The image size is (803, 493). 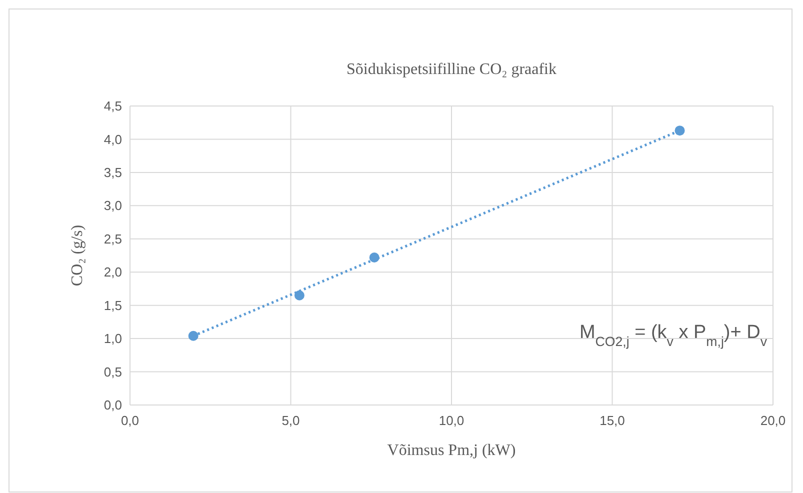 I want to click on y-tick-label: 3,5, so click(x=113, y=172).